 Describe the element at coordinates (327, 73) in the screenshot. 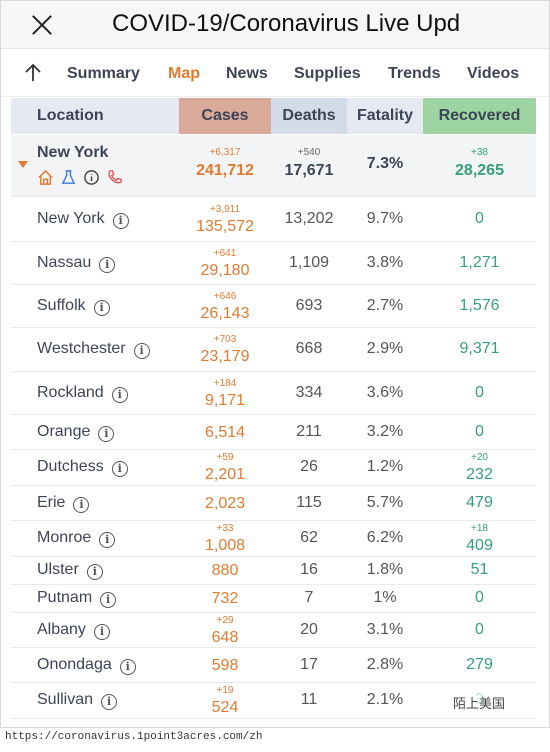

I see `tab-supplies: Supplies` at that location.